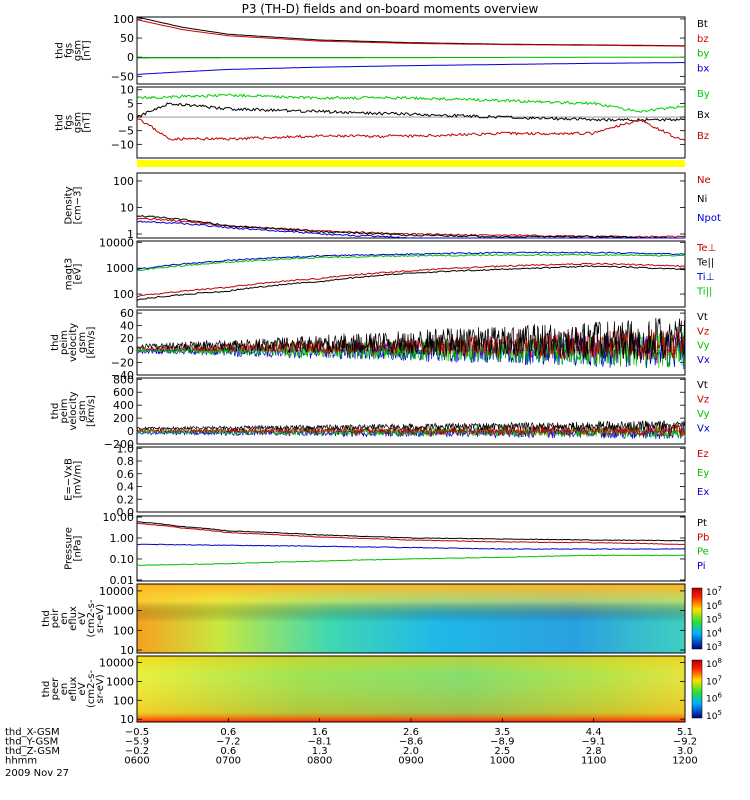  Describe the element at coordinates (714, 663) in the screenshot. I see `colorbar-tick-label: 10⁸` at that location.